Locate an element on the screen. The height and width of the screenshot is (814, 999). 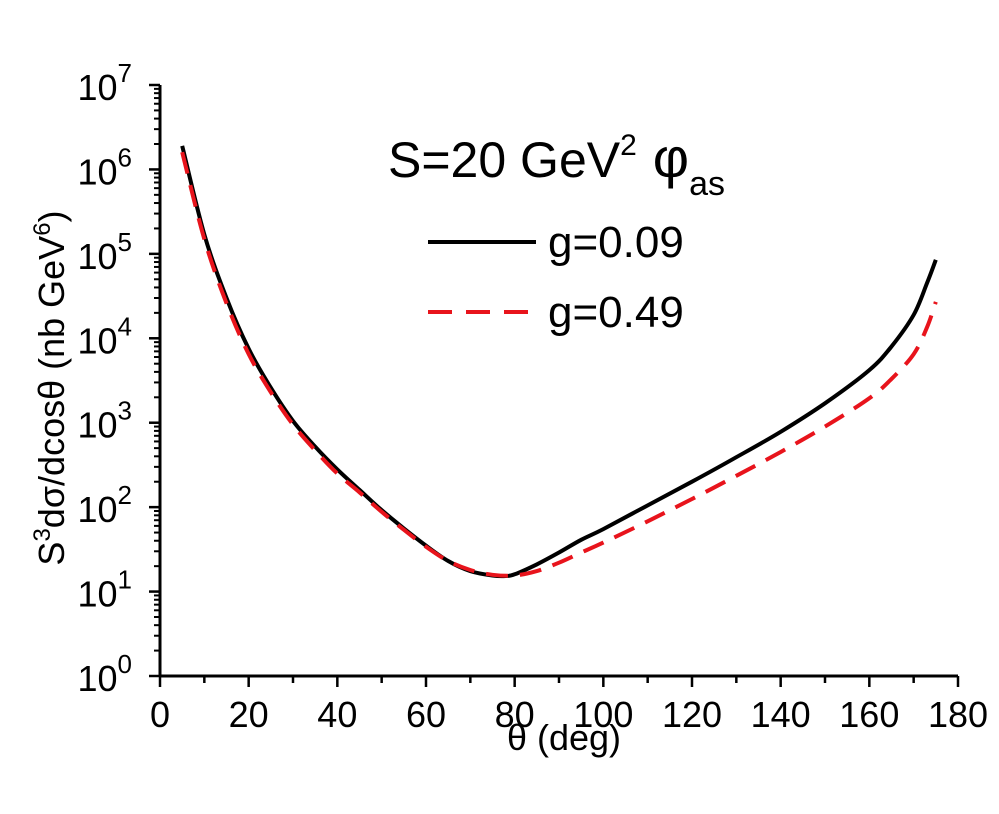
y-tick-exponent: 1 is located at coordinates (125, 580).